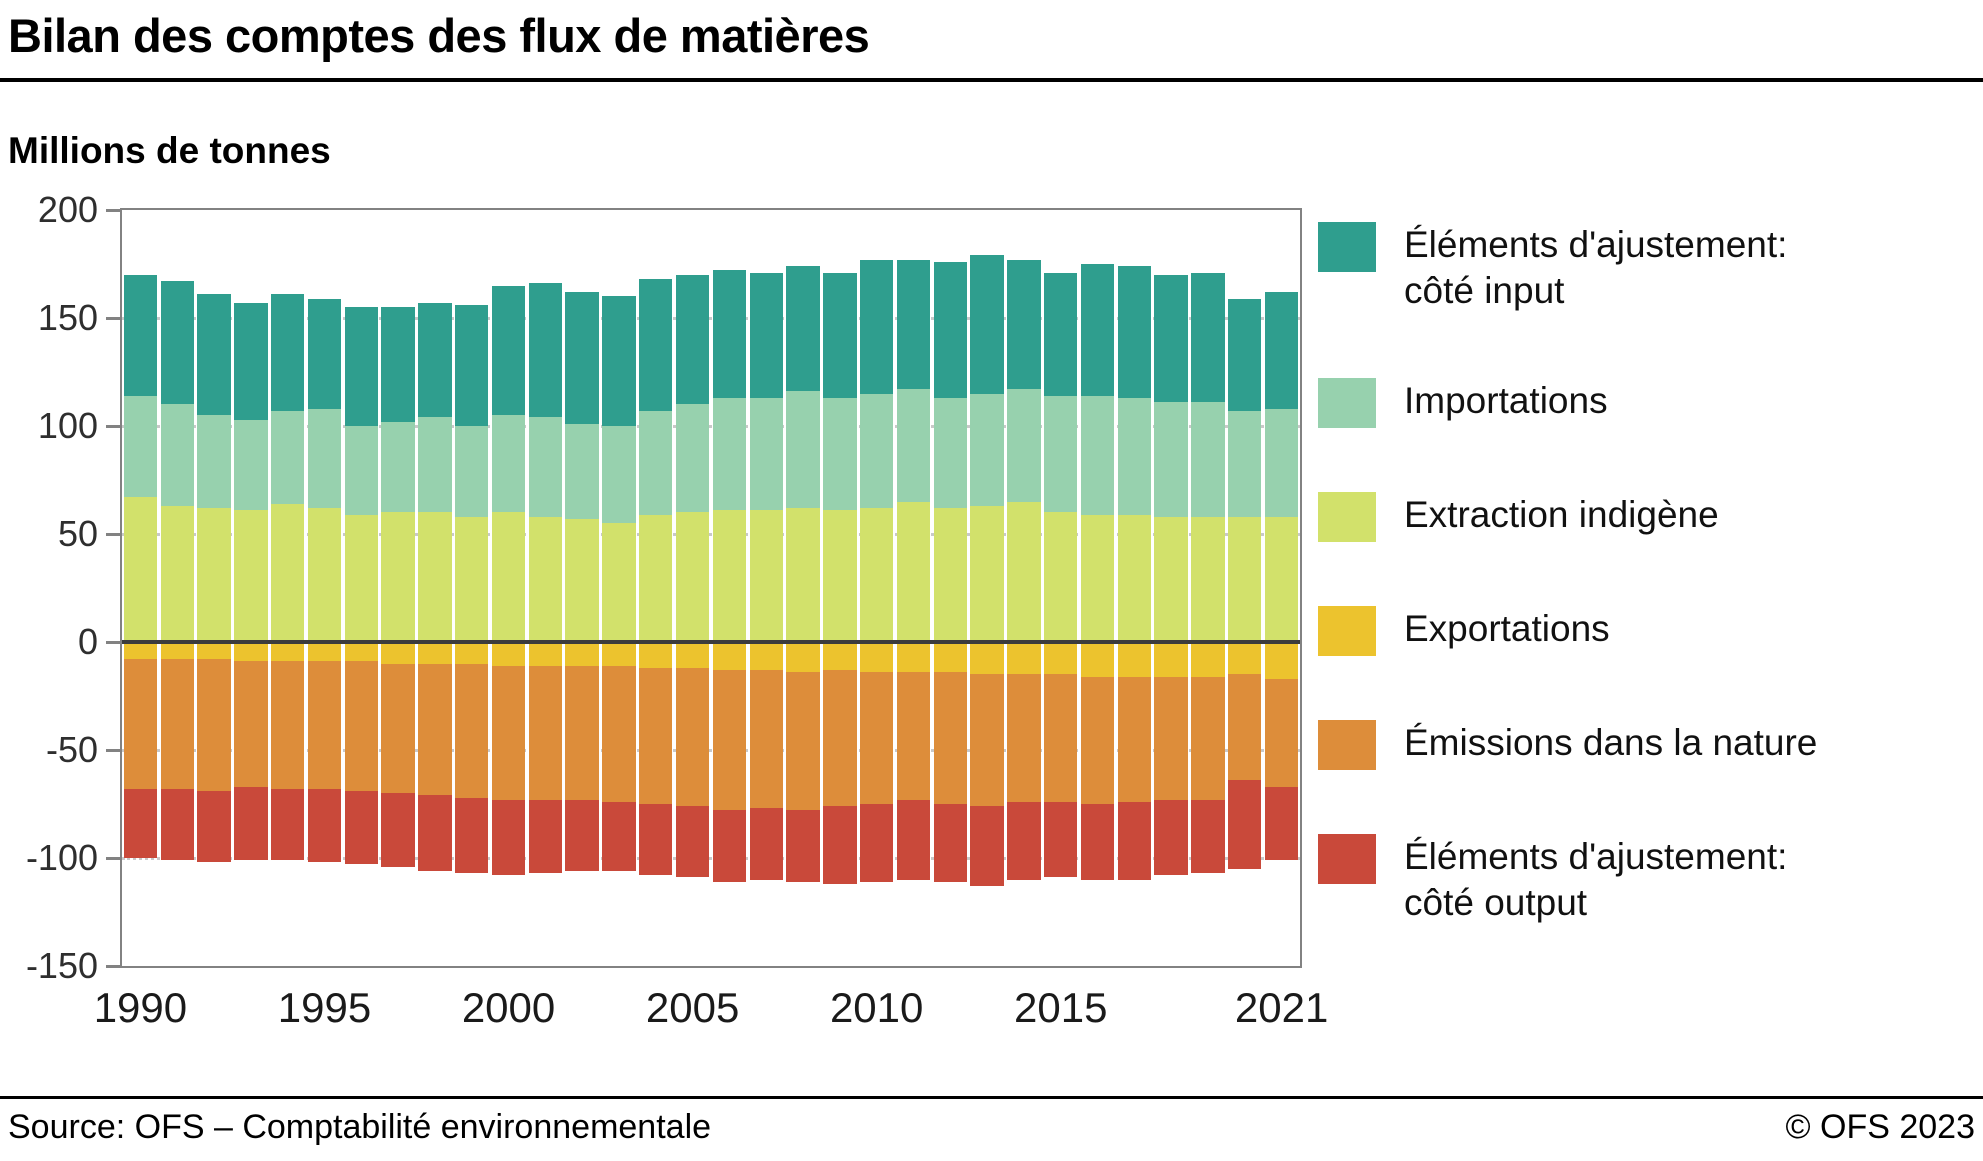  What do you see at coordinates (1595, 268) in the screenshot?
I see `legend-label: Éléments d'ajustement: côté input` at bounding box center [1595, 268].